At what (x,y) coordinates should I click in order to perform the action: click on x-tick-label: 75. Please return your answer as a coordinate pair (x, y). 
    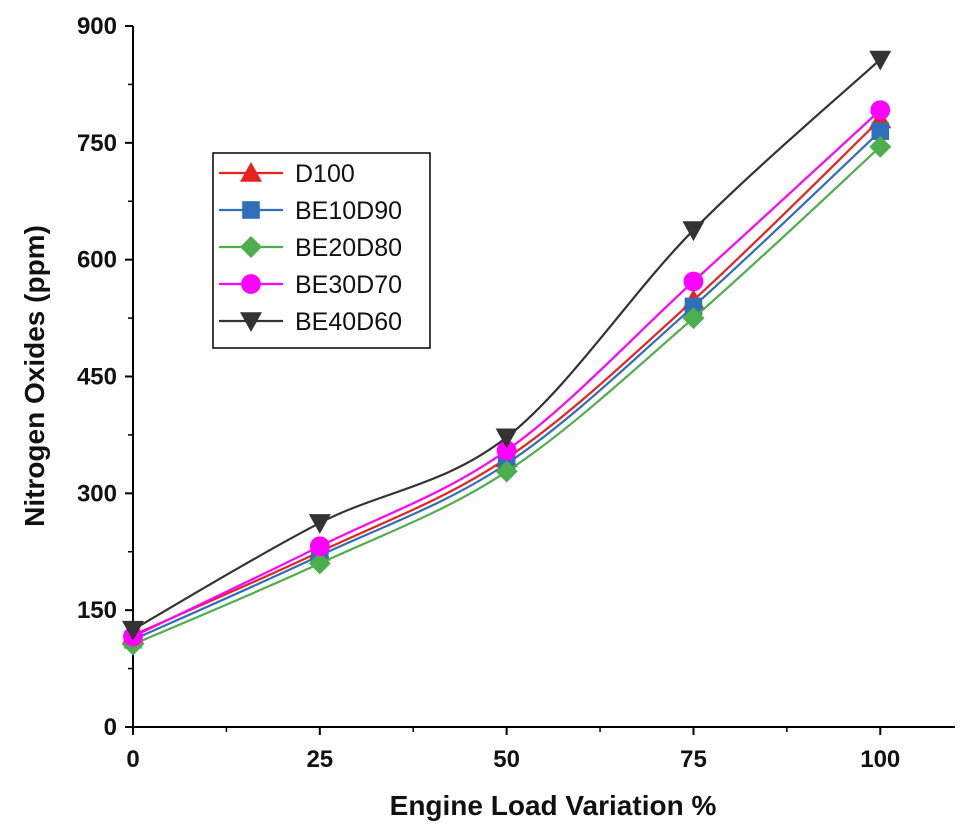
    Looking at the image, I should click on (693, 759).